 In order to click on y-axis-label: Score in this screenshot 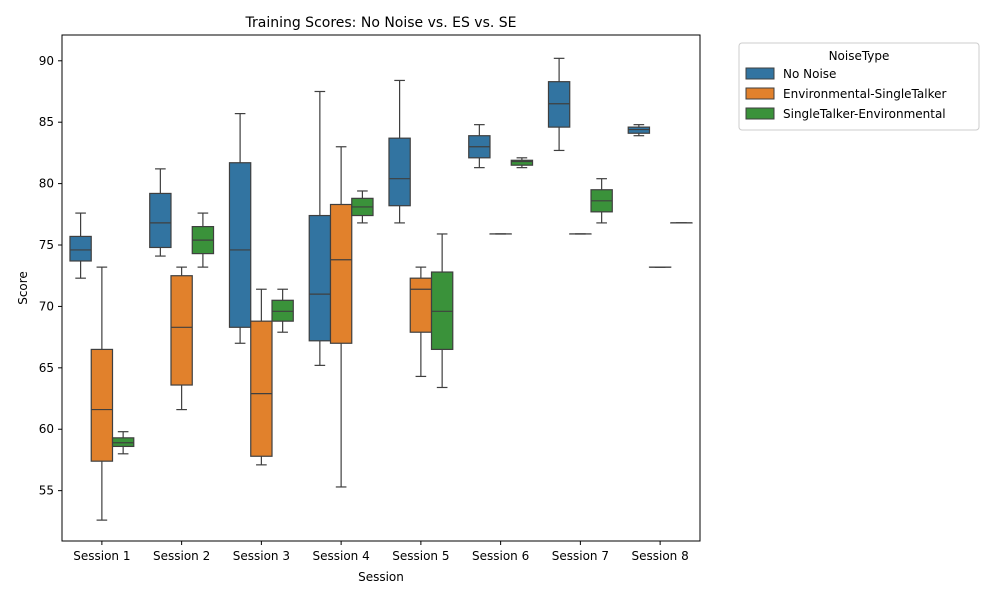, I will do `click(23, 288)`.